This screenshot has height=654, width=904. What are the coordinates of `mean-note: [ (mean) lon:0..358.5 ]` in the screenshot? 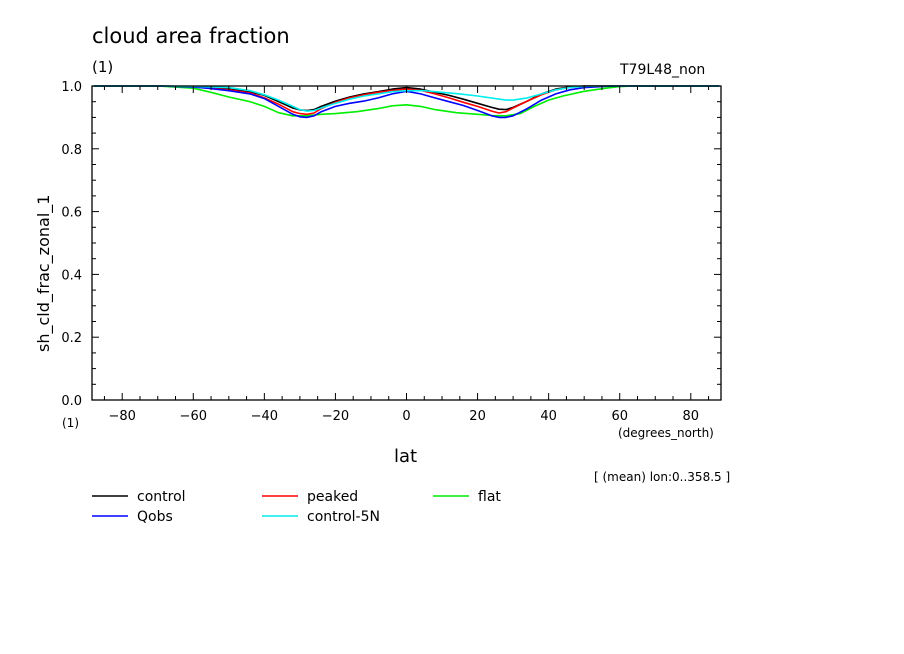 It's located at (662, 477).